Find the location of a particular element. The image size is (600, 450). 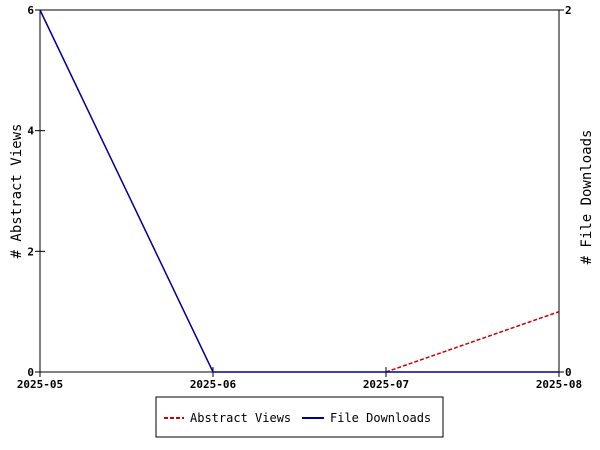

x-tick-label: 2025-06 is located at coordinates (213, 384).